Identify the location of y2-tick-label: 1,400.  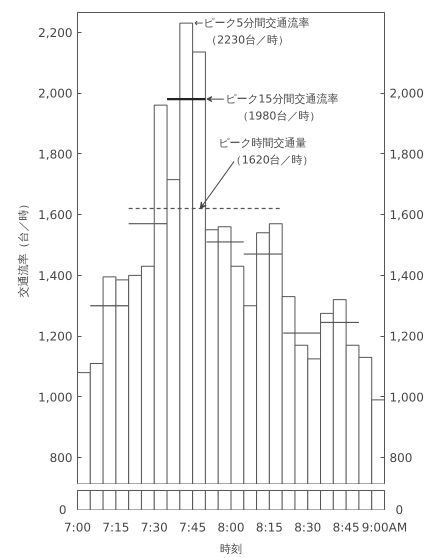
(407, 275).